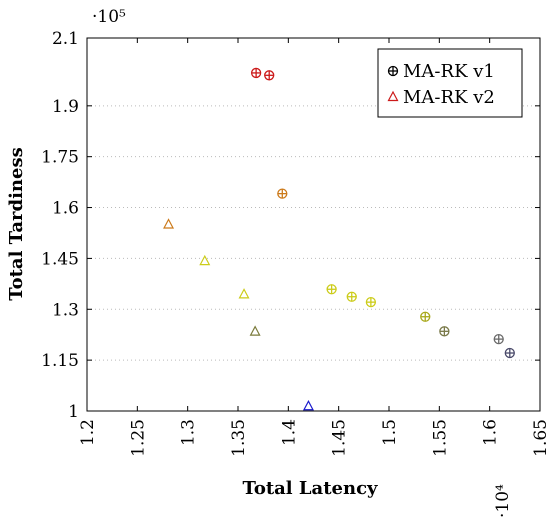 This screenshot has height=525, width=550. What do you see at coordinates (73, 412) in the screenshot?
I see `y-tick-label: 1` at bounding box center [73, 412].